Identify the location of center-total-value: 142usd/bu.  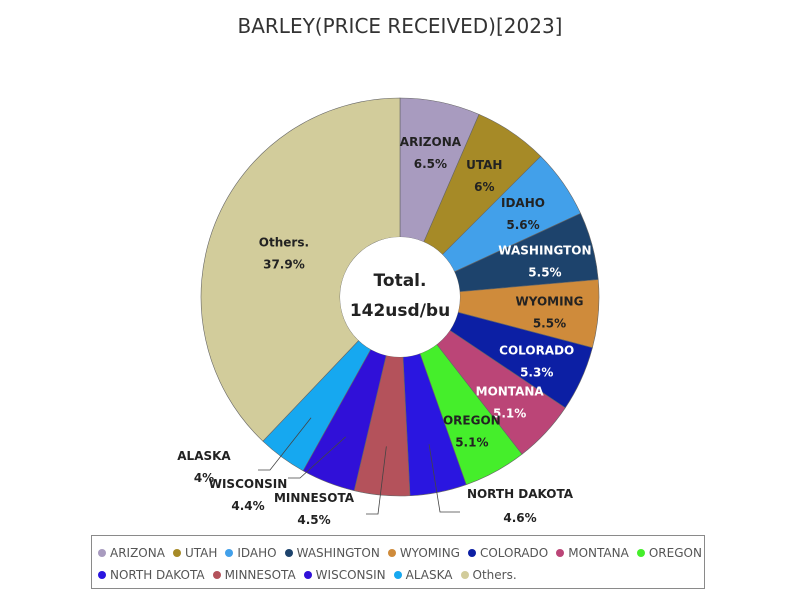
(400, 311).